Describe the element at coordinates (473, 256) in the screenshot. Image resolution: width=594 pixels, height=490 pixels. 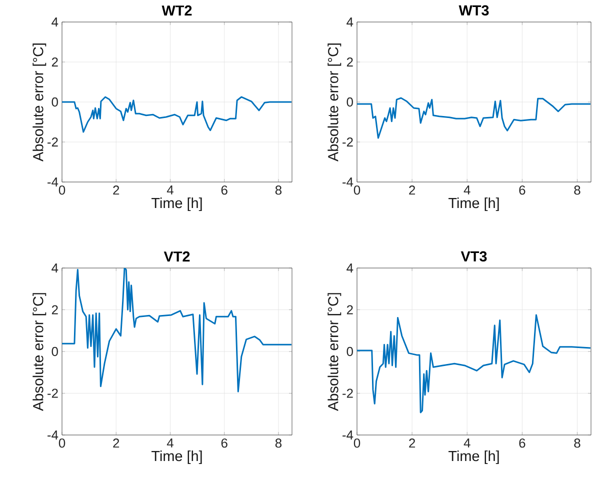
I see `chart-title: VT3` at that location.